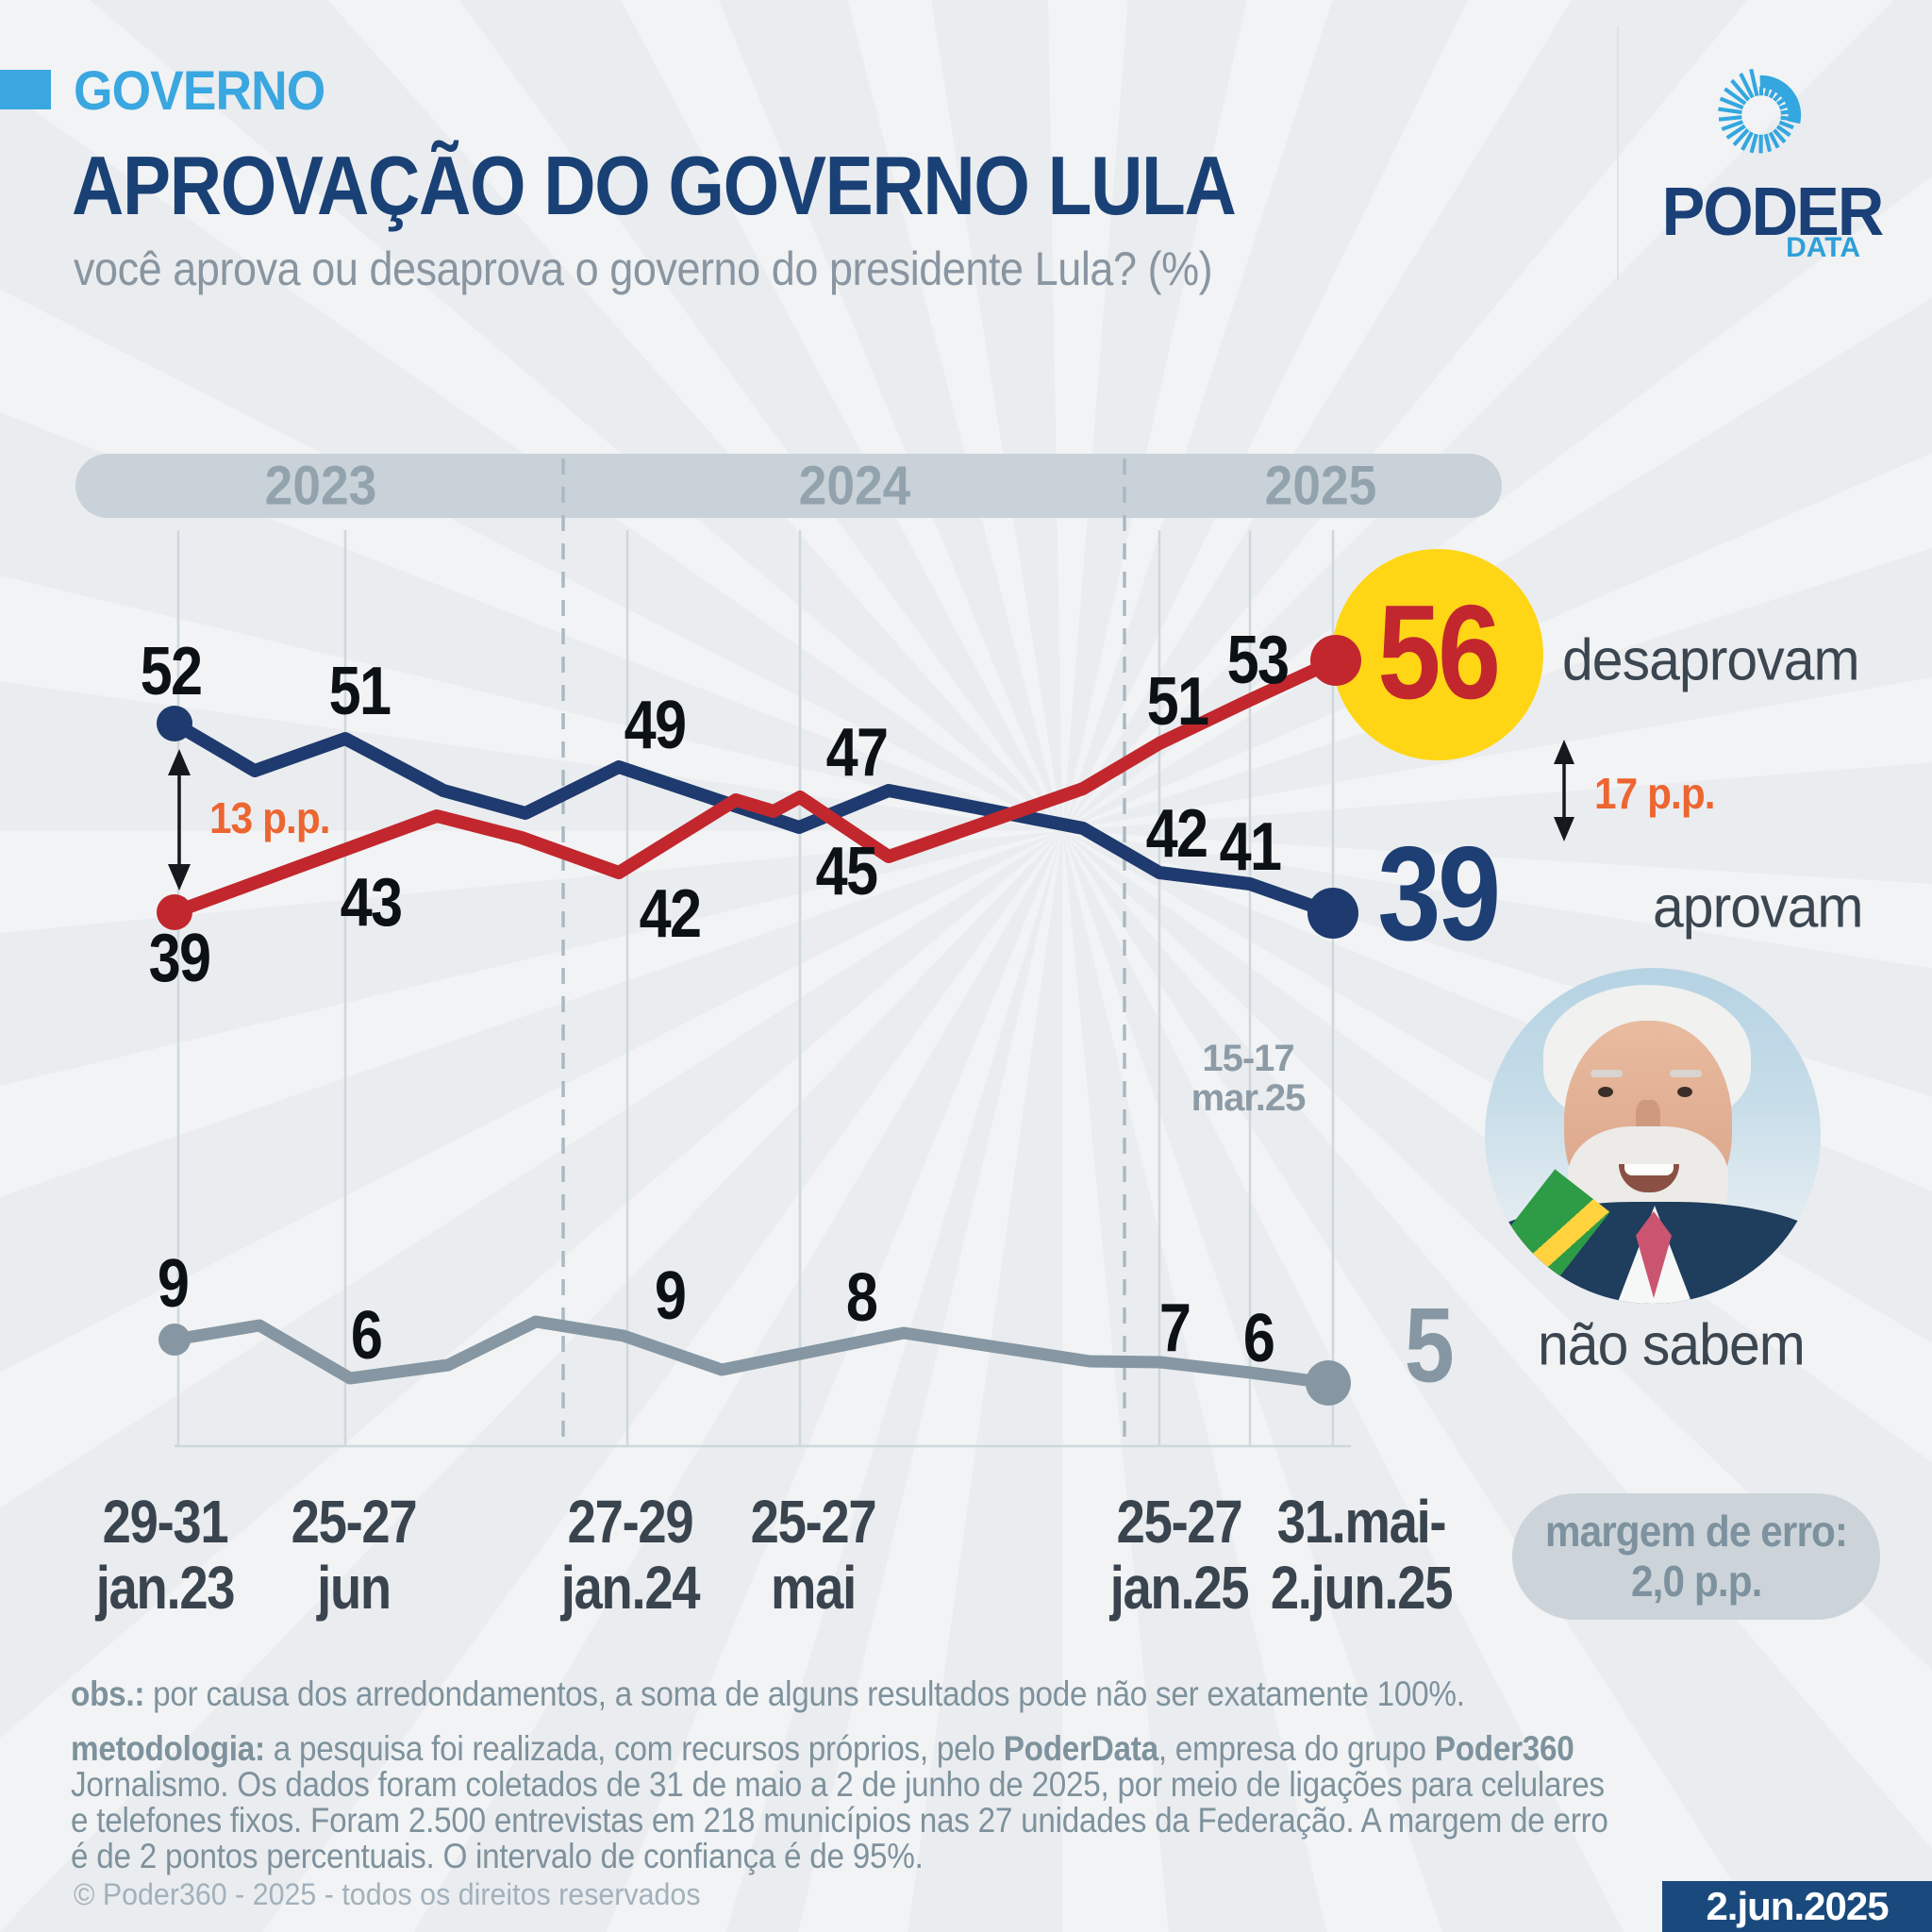 The image size is (1932, 1932). I want to click on gap-note-end: 17 p.p., so click(1655, 794).